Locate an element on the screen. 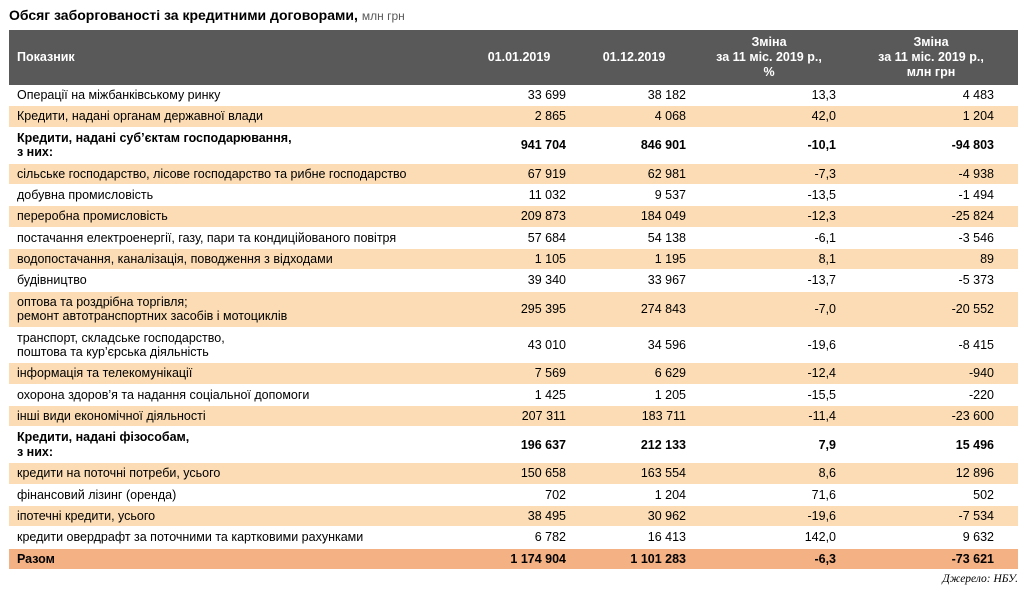 This screenshot has width=1027, height=601. header-date-01-01: 01.01.2019 is located at coordinates (519, 57).